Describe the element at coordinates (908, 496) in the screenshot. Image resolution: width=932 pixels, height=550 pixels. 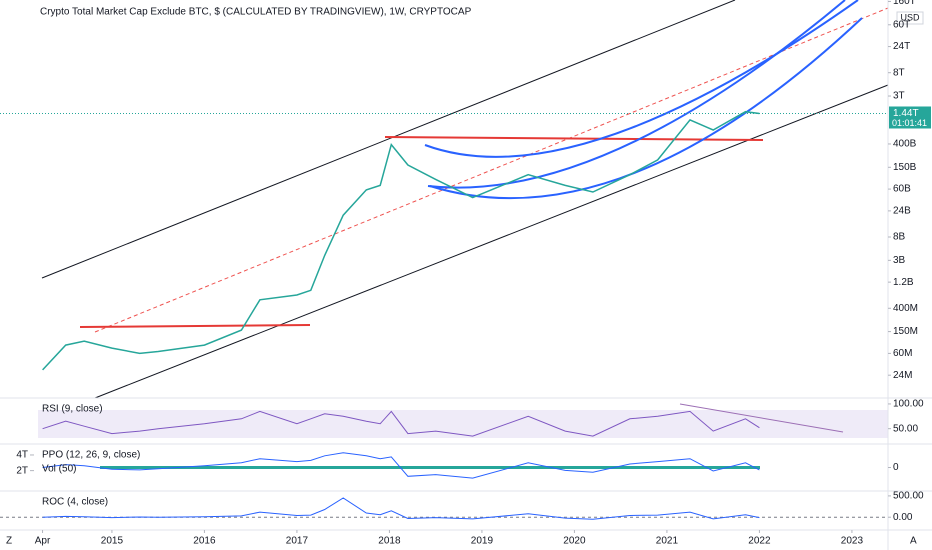
I see `y-tick-label: 500.00` at that location.